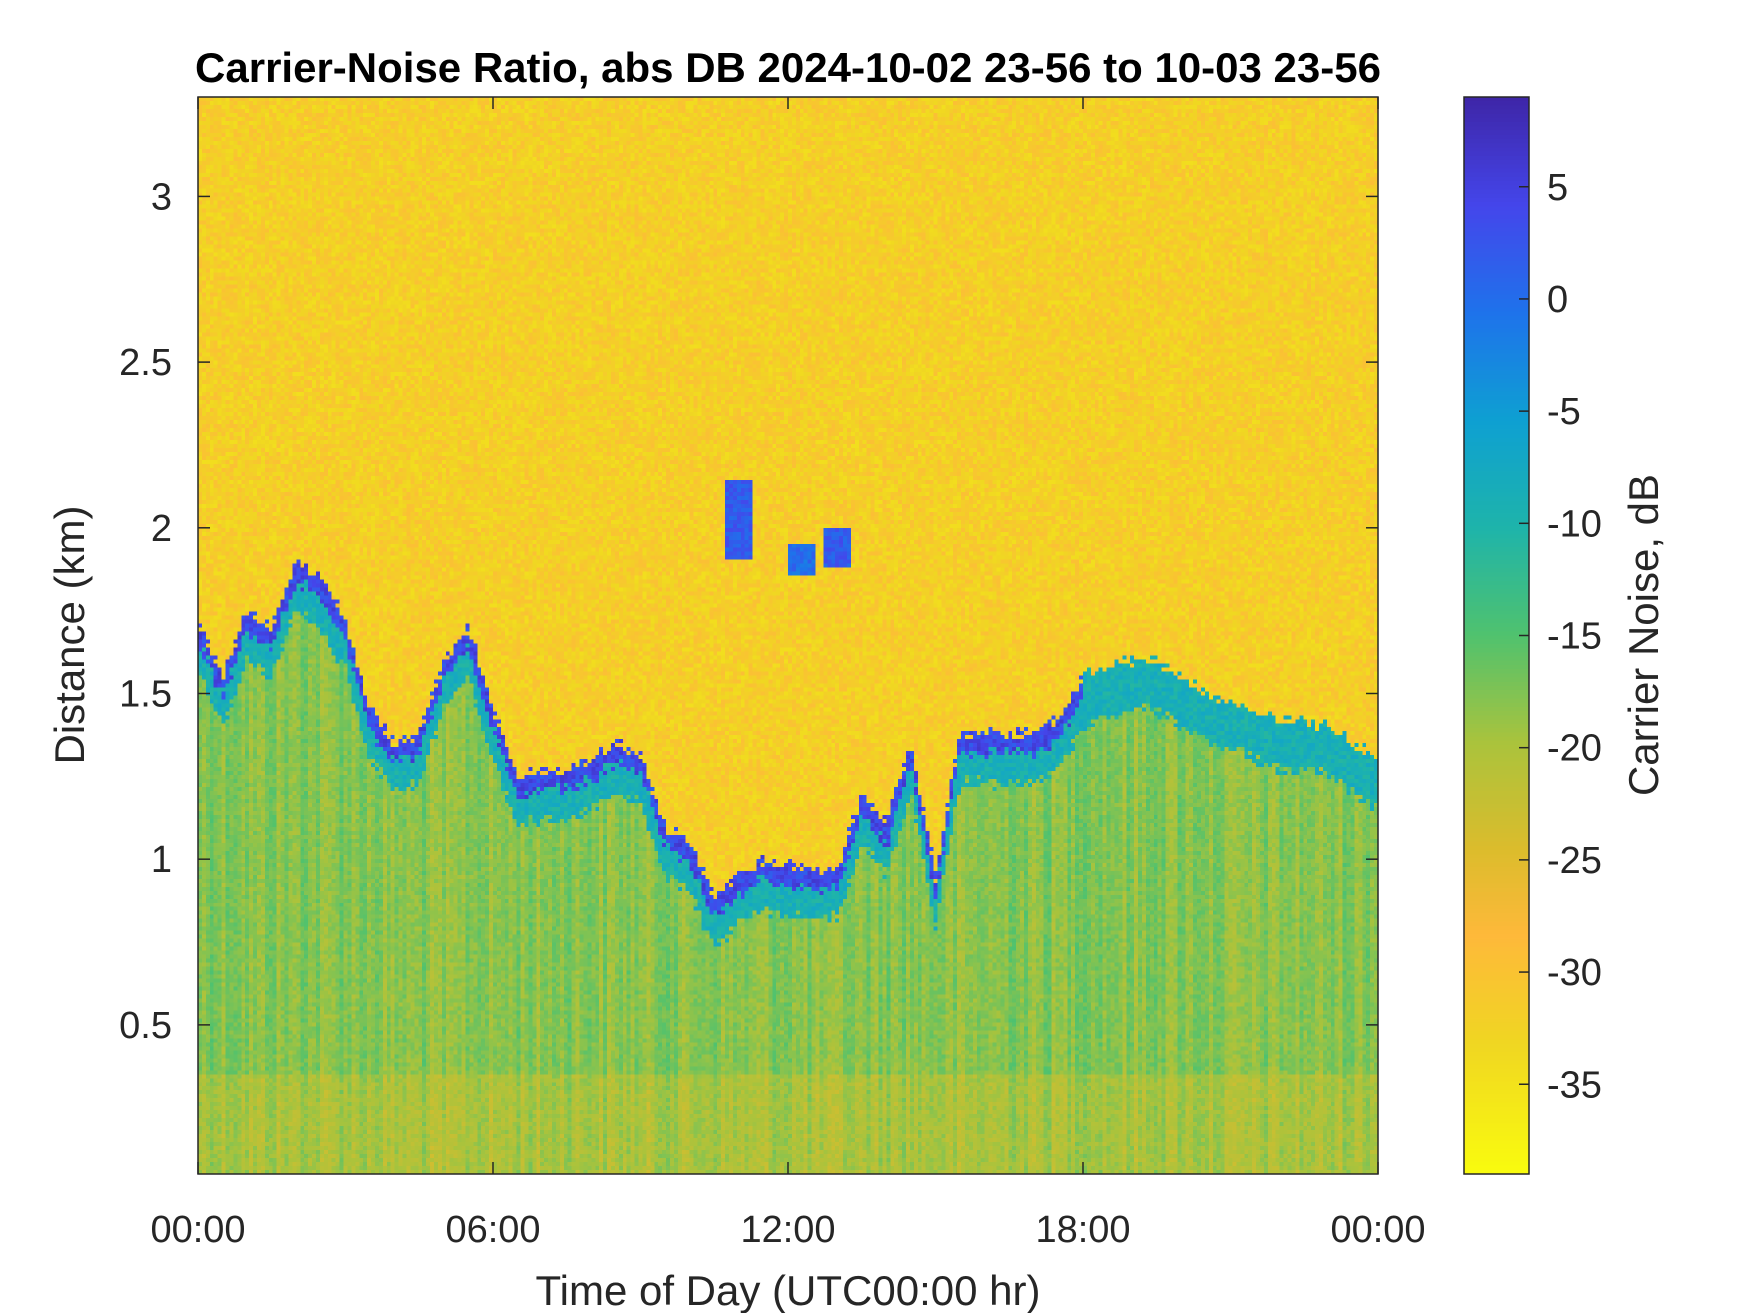  Describe the element at coordinates (161, 860) in the screenshot. I see `y-tick-label: 1` at that location.